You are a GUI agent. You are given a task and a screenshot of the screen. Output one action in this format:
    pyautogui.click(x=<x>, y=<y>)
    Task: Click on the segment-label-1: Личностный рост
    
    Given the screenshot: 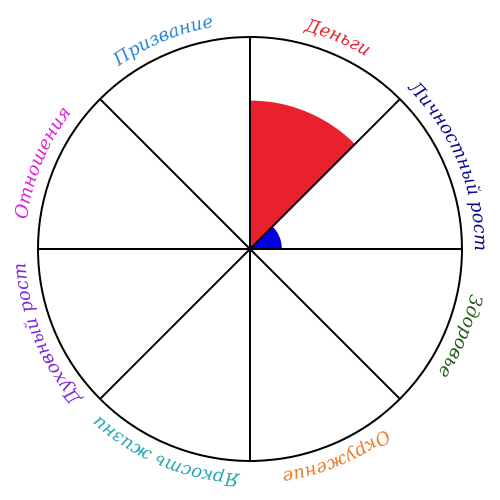 What is the action you would take?
    pyautogui.click(x=447, y=163)
    